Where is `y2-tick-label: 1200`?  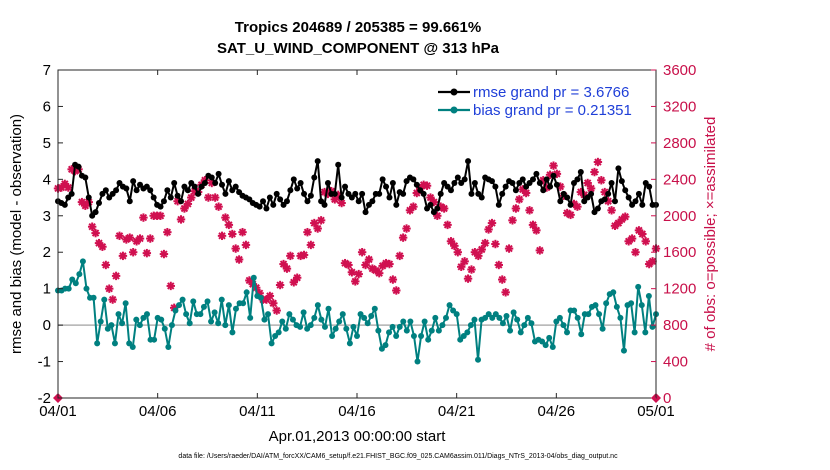 y2-tick-label: 1200 is located at coordinates (679, 289).